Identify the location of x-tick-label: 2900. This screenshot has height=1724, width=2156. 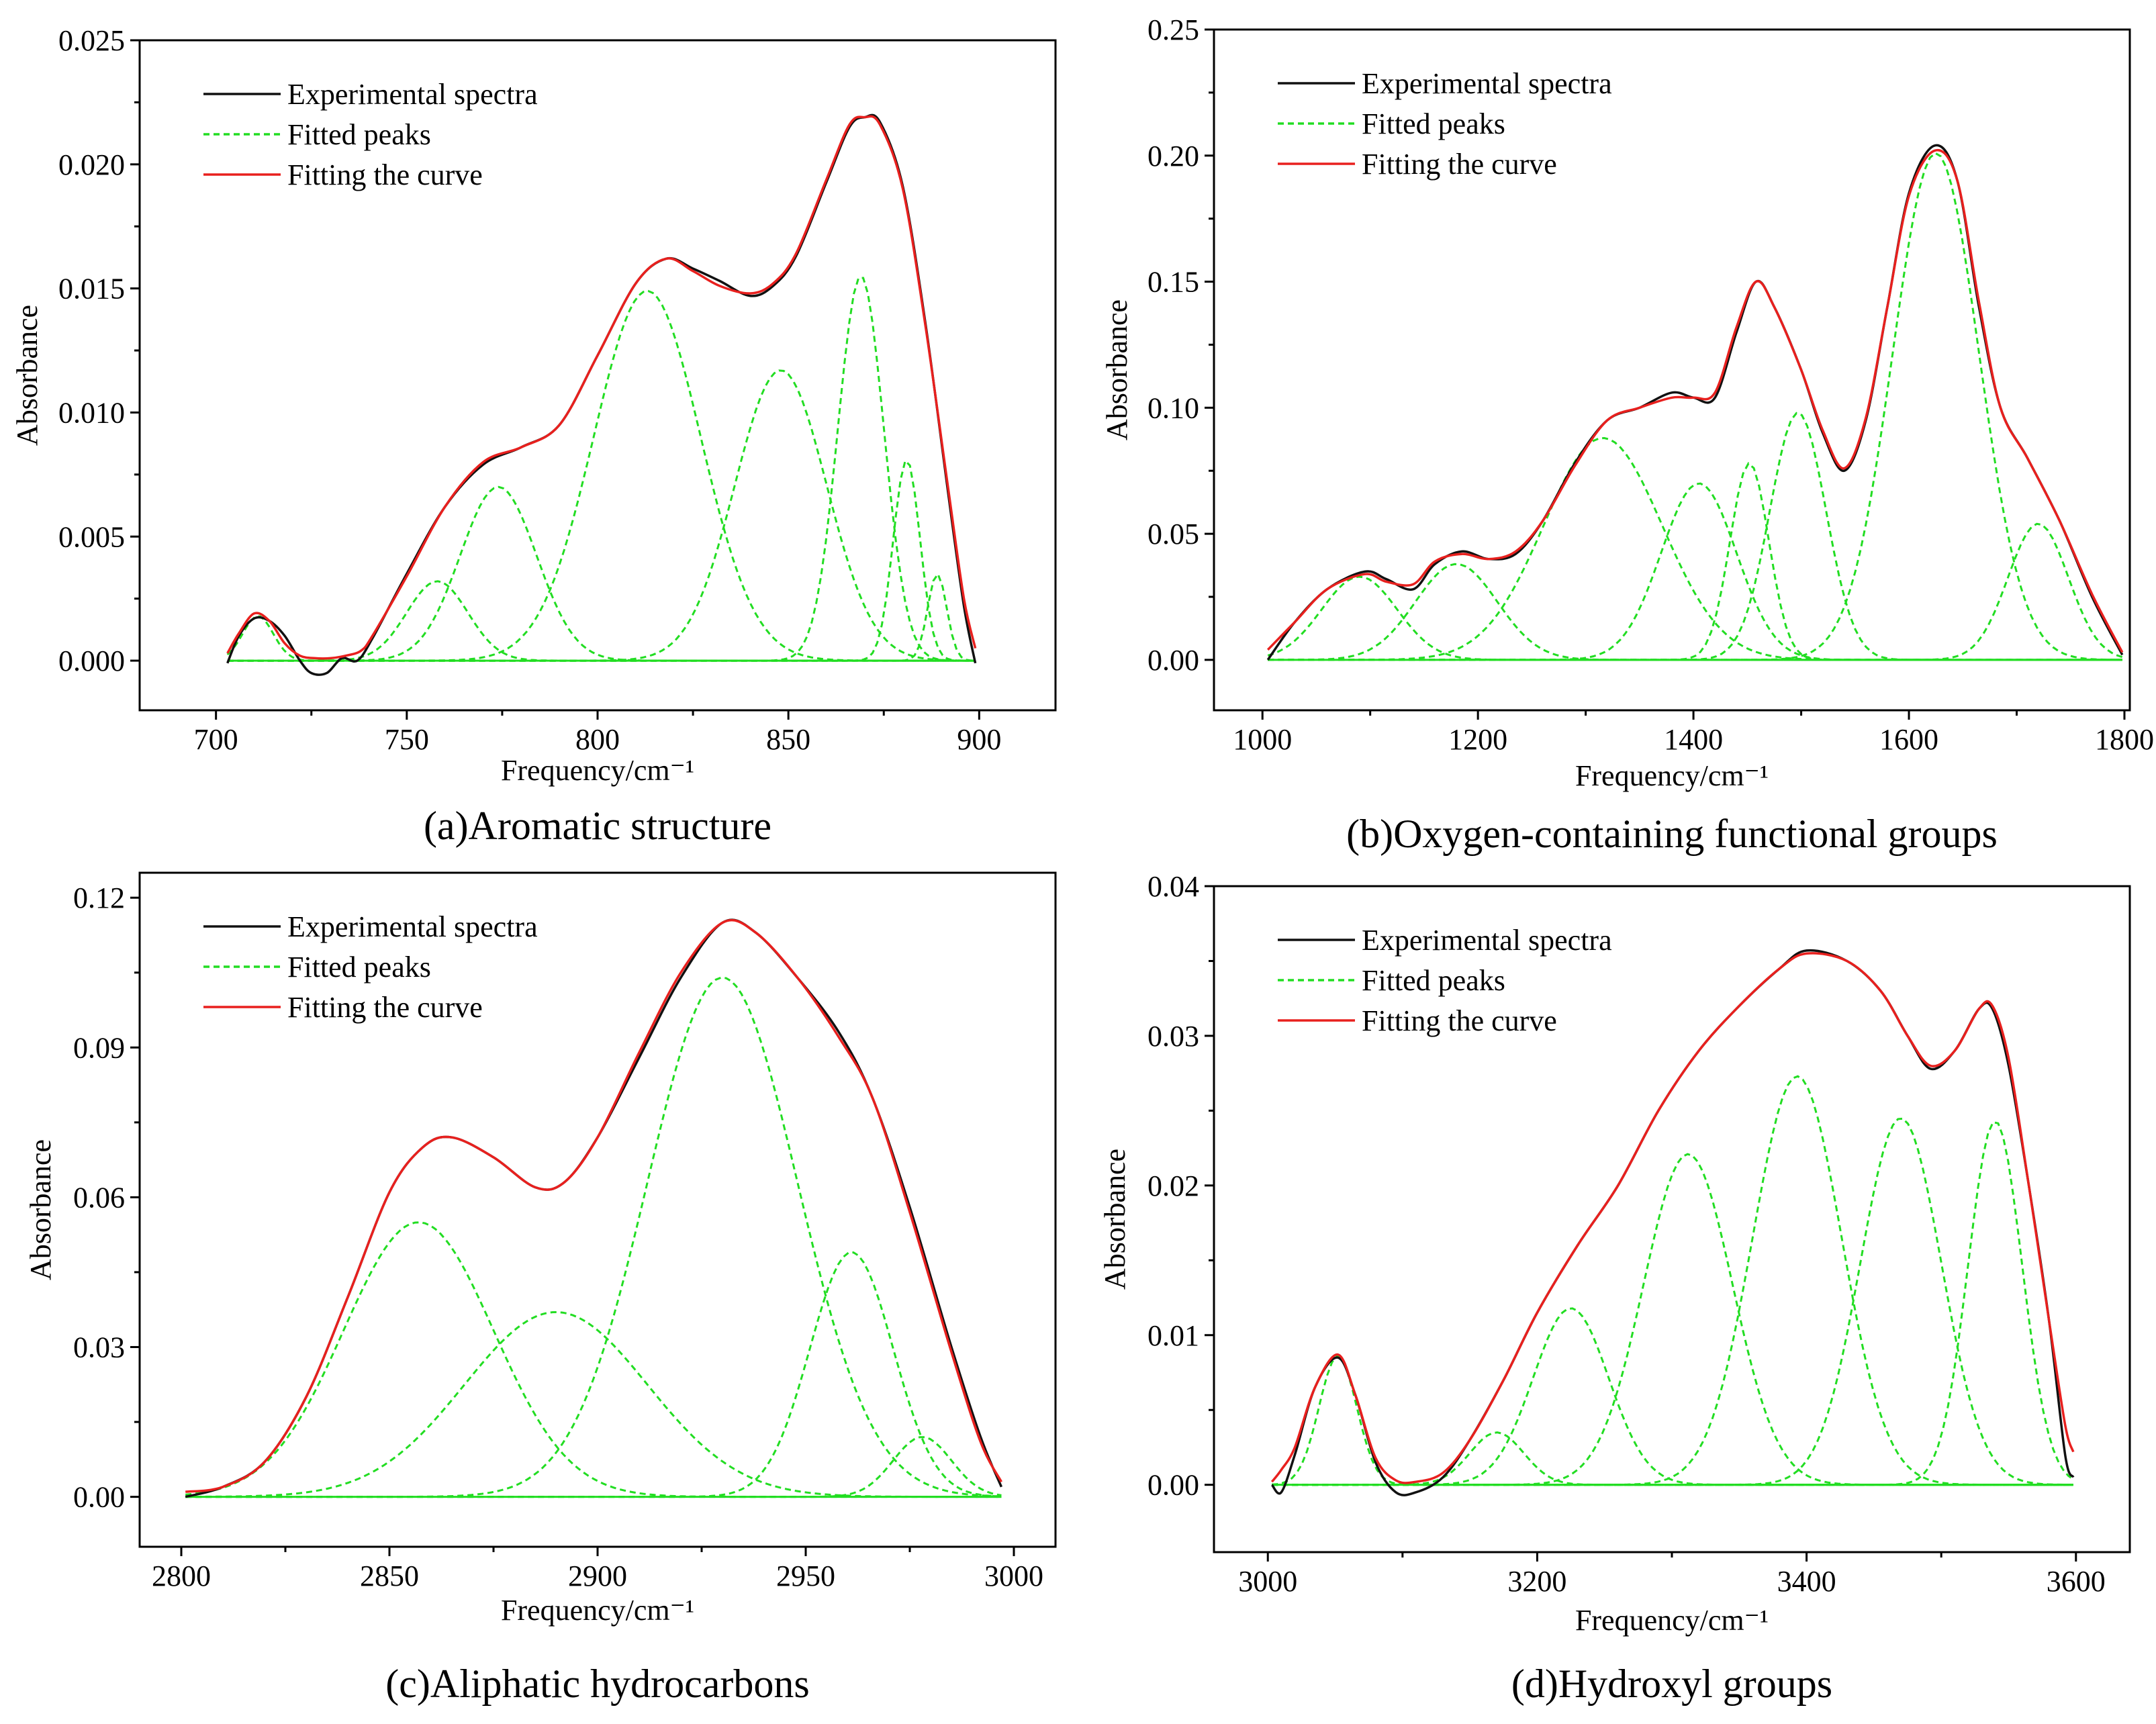
(597, 1576).